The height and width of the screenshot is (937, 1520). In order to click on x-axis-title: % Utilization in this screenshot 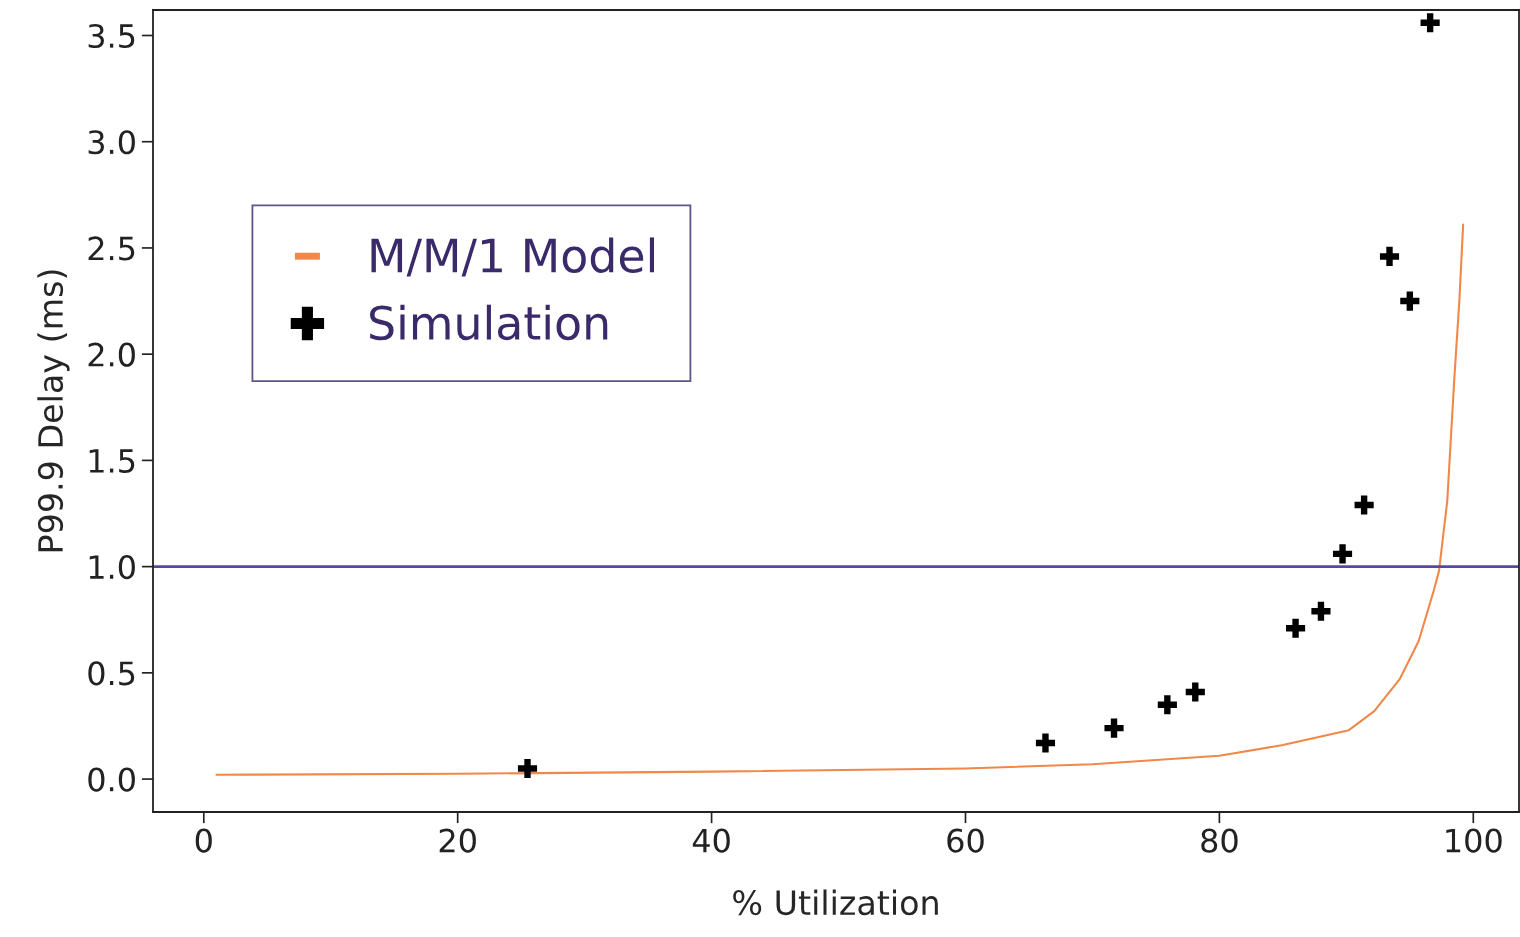, I will do `click(835, 902)`.